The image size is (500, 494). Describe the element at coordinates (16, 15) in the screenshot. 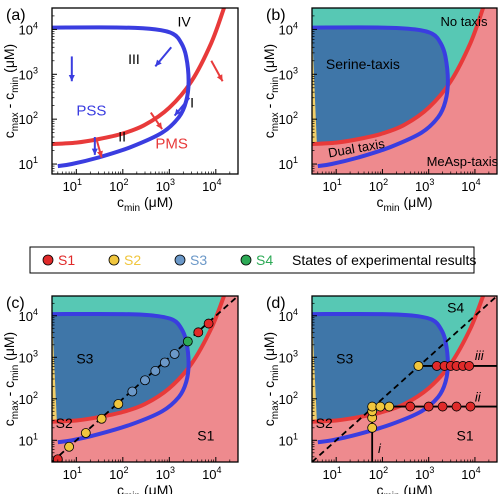

I see `panel-label: (a)` at that location.